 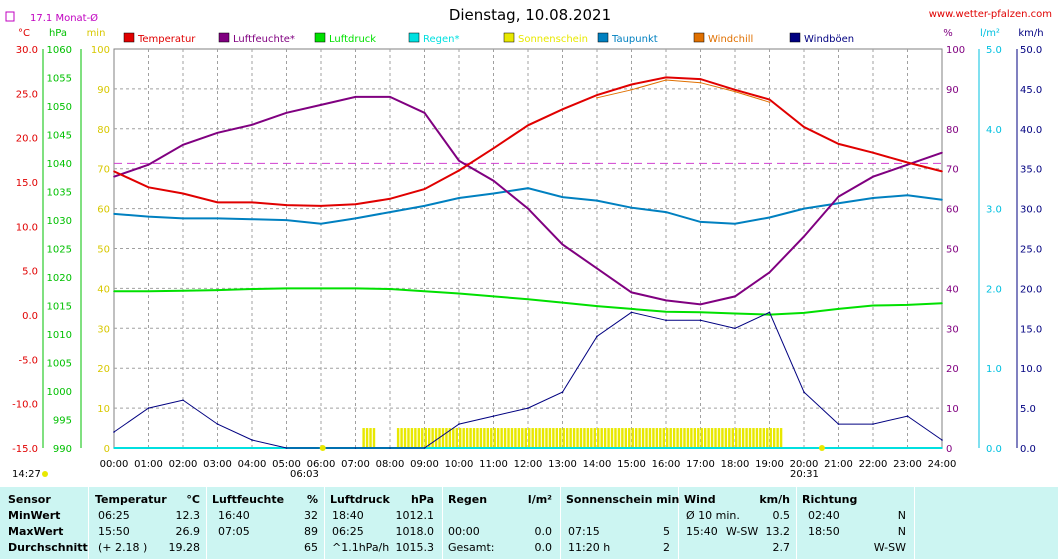 What do you see at coordinates (415, 515) in the screenshot?
I see `stat-press-v: 1012.1` at bounding box center [415, 515].